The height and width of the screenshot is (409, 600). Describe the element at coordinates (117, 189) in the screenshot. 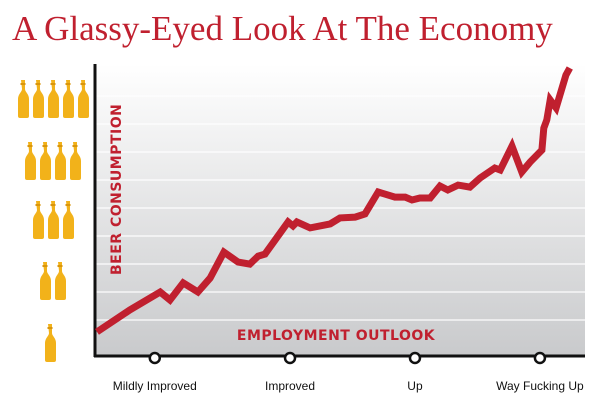

I see `y-axis-title: BEER CONSUMPTION` at that location.